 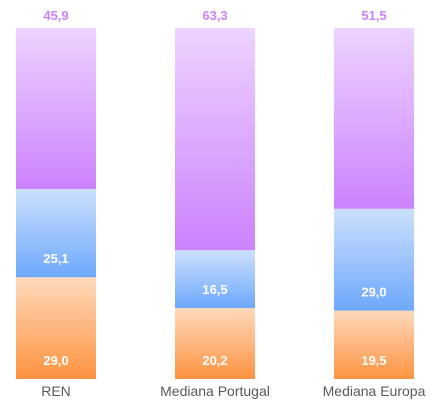 What do you see at coordinates (55, 258) in the screenshot?
I see `segment-value-label: 25,1` at bounding box center [55, 258].